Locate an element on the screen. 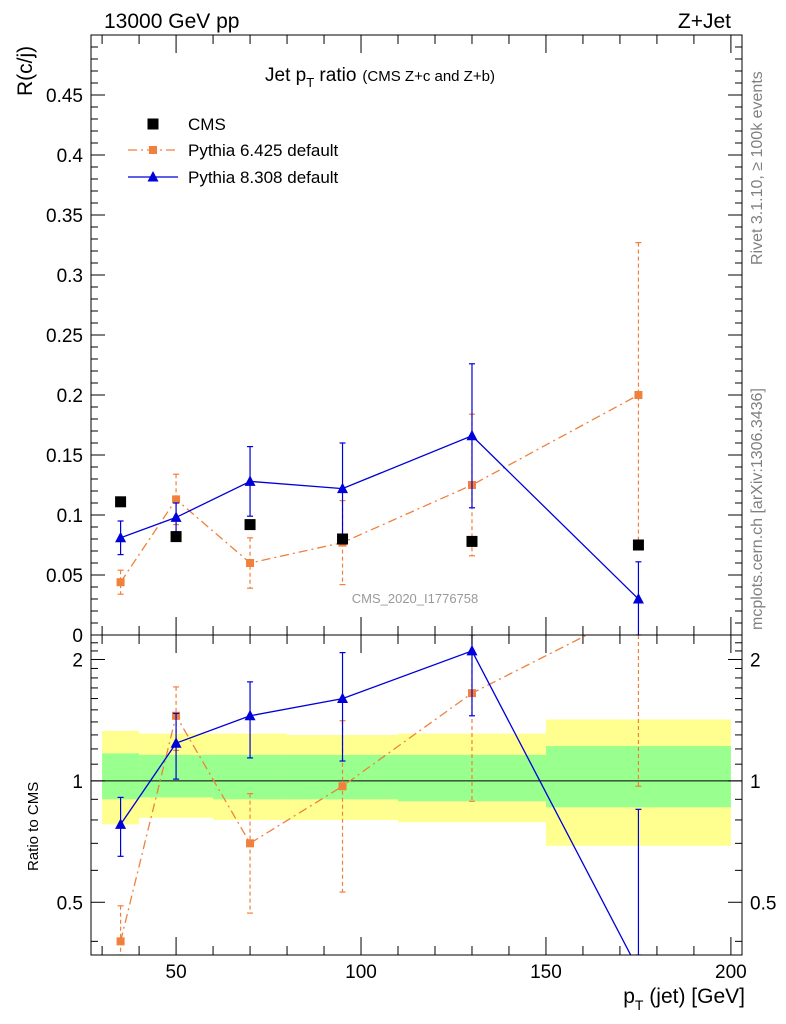  x-tick-label: 200 is located at coordinates (731, 972).